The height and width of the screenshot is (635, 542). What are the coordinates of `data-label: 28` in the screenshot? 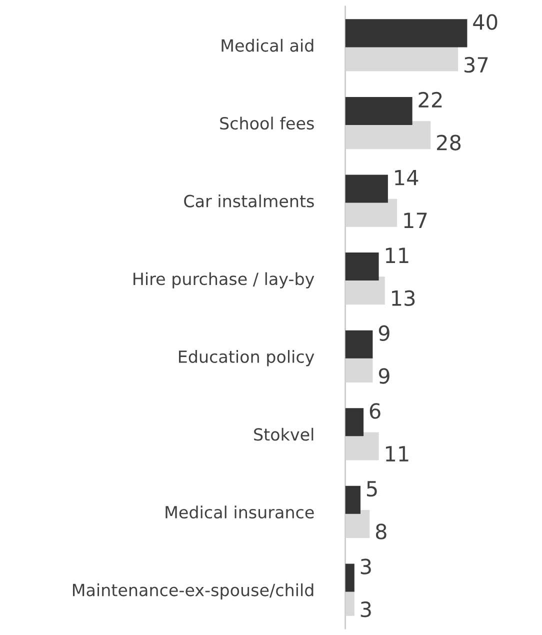 It's located at (449, 142).